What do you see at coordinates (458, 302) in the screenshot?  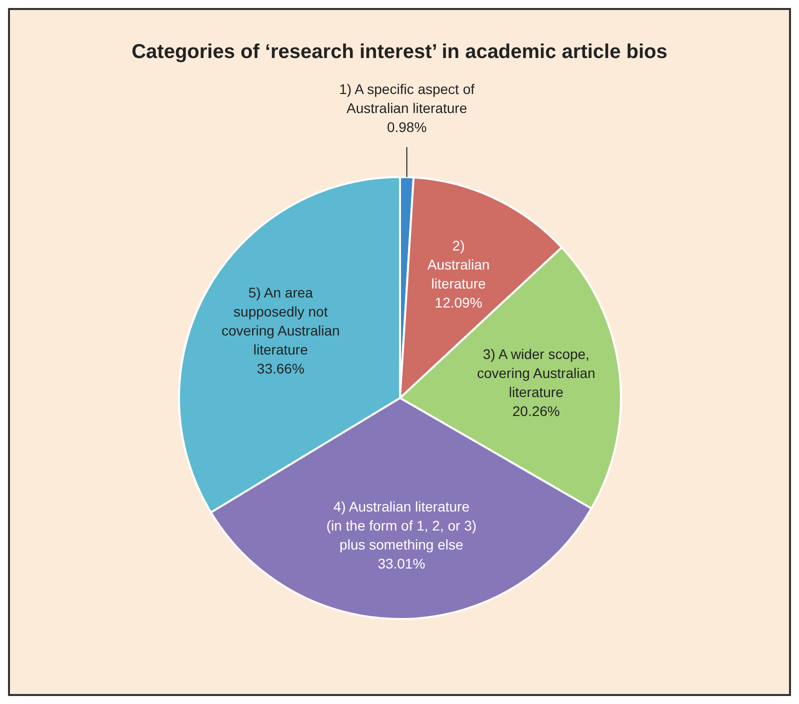 I see `data-label: 12.09%` at bounding box center [458, 302].